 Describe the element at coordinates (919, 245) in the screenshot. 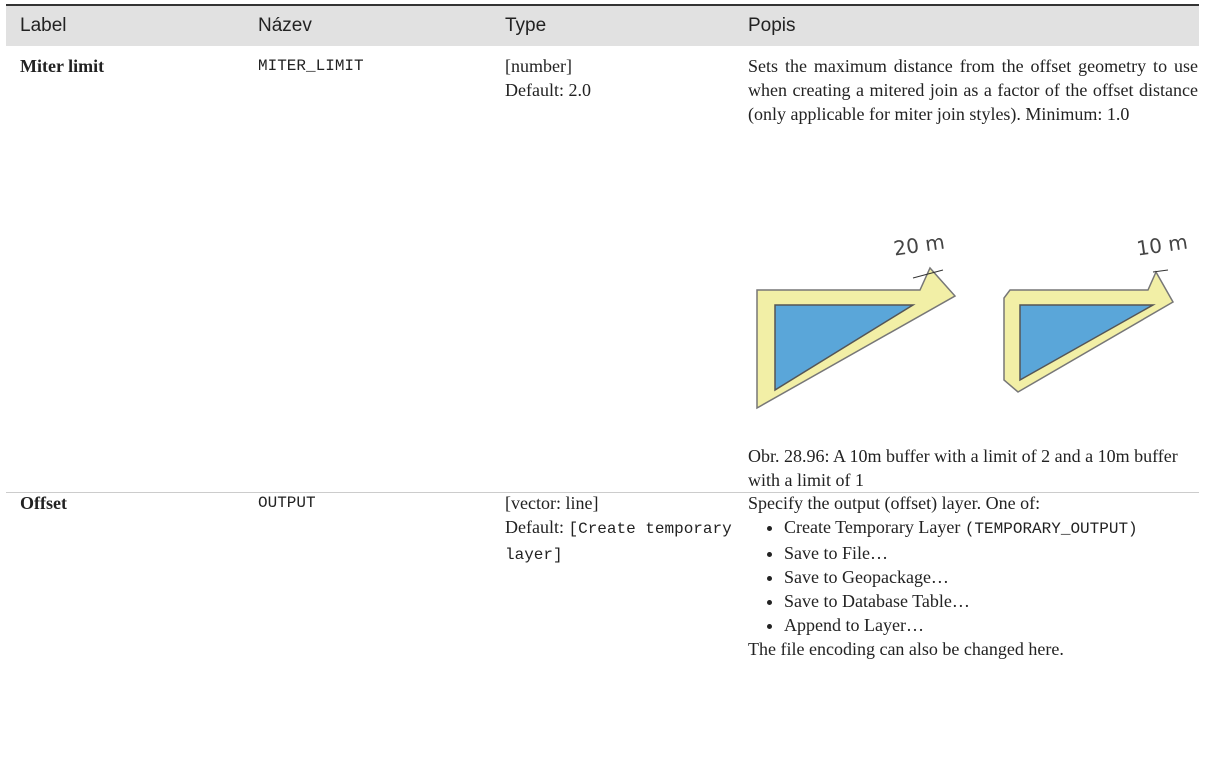

I see `figure-label: 20 m` at that location.